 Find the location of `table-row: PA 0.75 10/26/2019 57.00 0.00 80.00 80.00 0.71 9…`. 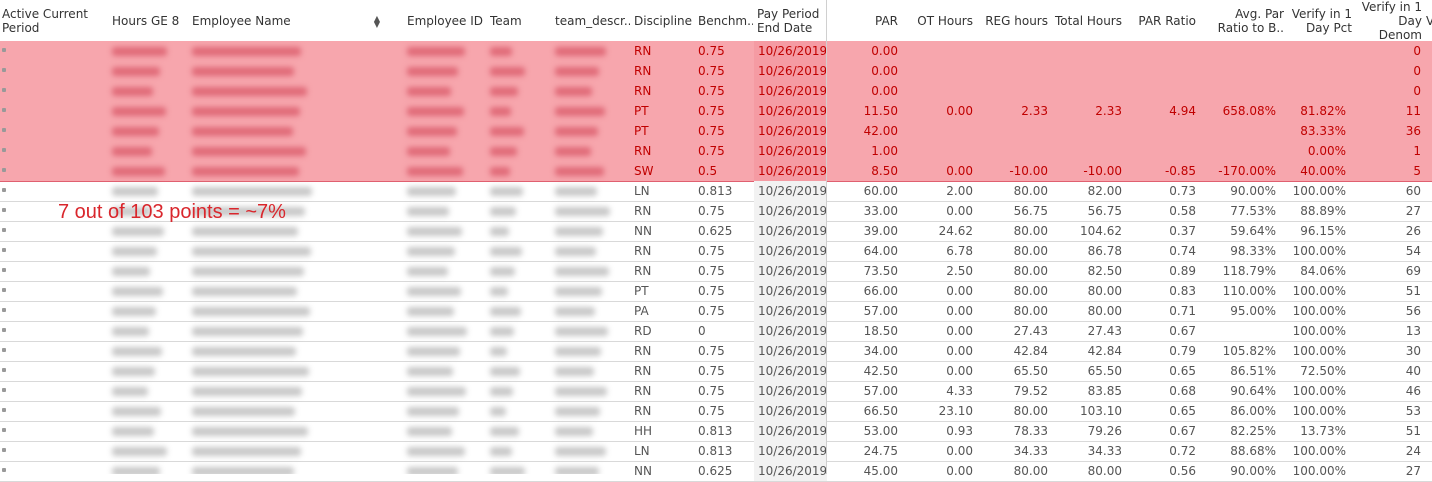

table-row: PA 0.75 10/26/2019 57.00 0.00 80.00 80.00 0.71 9… is located at coordinates (716, 311).